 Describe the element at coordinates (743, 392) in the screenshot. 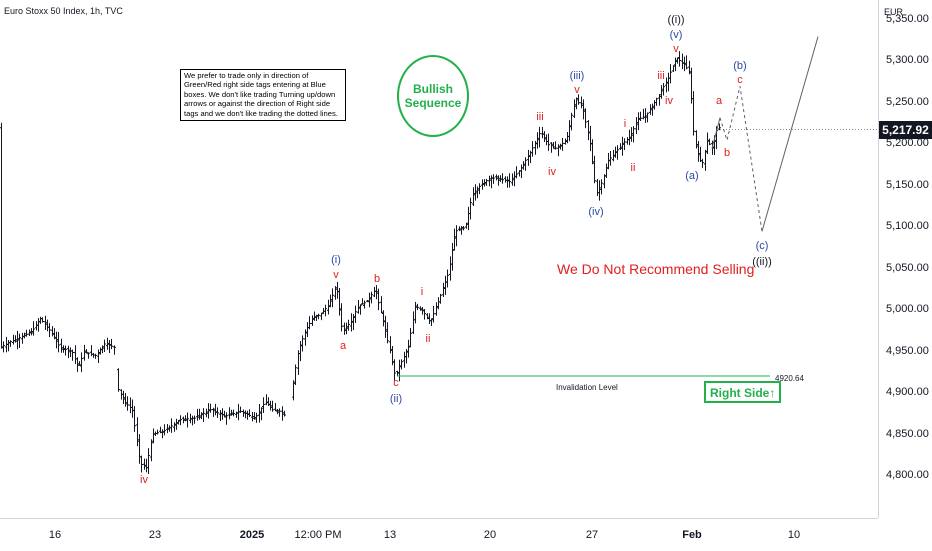

I see `right-side-tag: Right Side↑` at that location.